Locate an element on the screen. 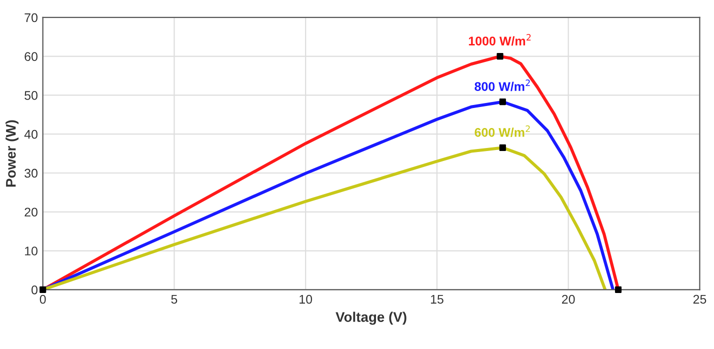 The width and height of the screenshot is (714, 349). y-tick-label: 60 is located at coordinates (31, 56).